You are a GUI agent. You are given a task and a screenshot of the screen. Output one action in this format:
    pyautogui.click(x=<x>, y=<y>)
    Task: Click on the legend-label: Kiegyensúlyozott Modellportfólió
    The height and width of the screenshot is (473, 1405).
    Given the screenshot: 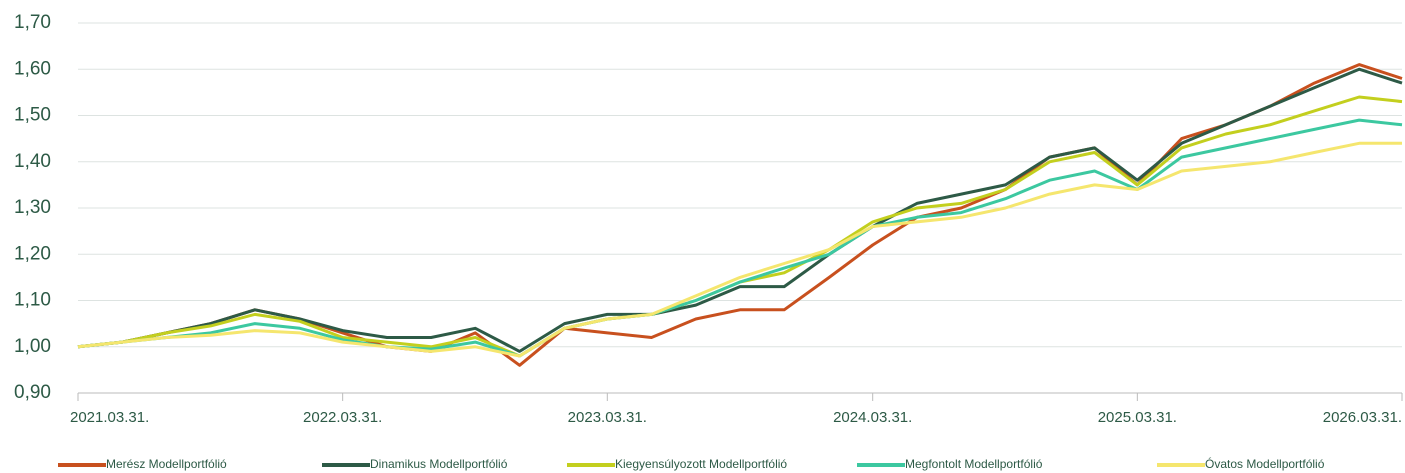 What is the action you would take?
    pyautogui.click(x=701, y=464)
    